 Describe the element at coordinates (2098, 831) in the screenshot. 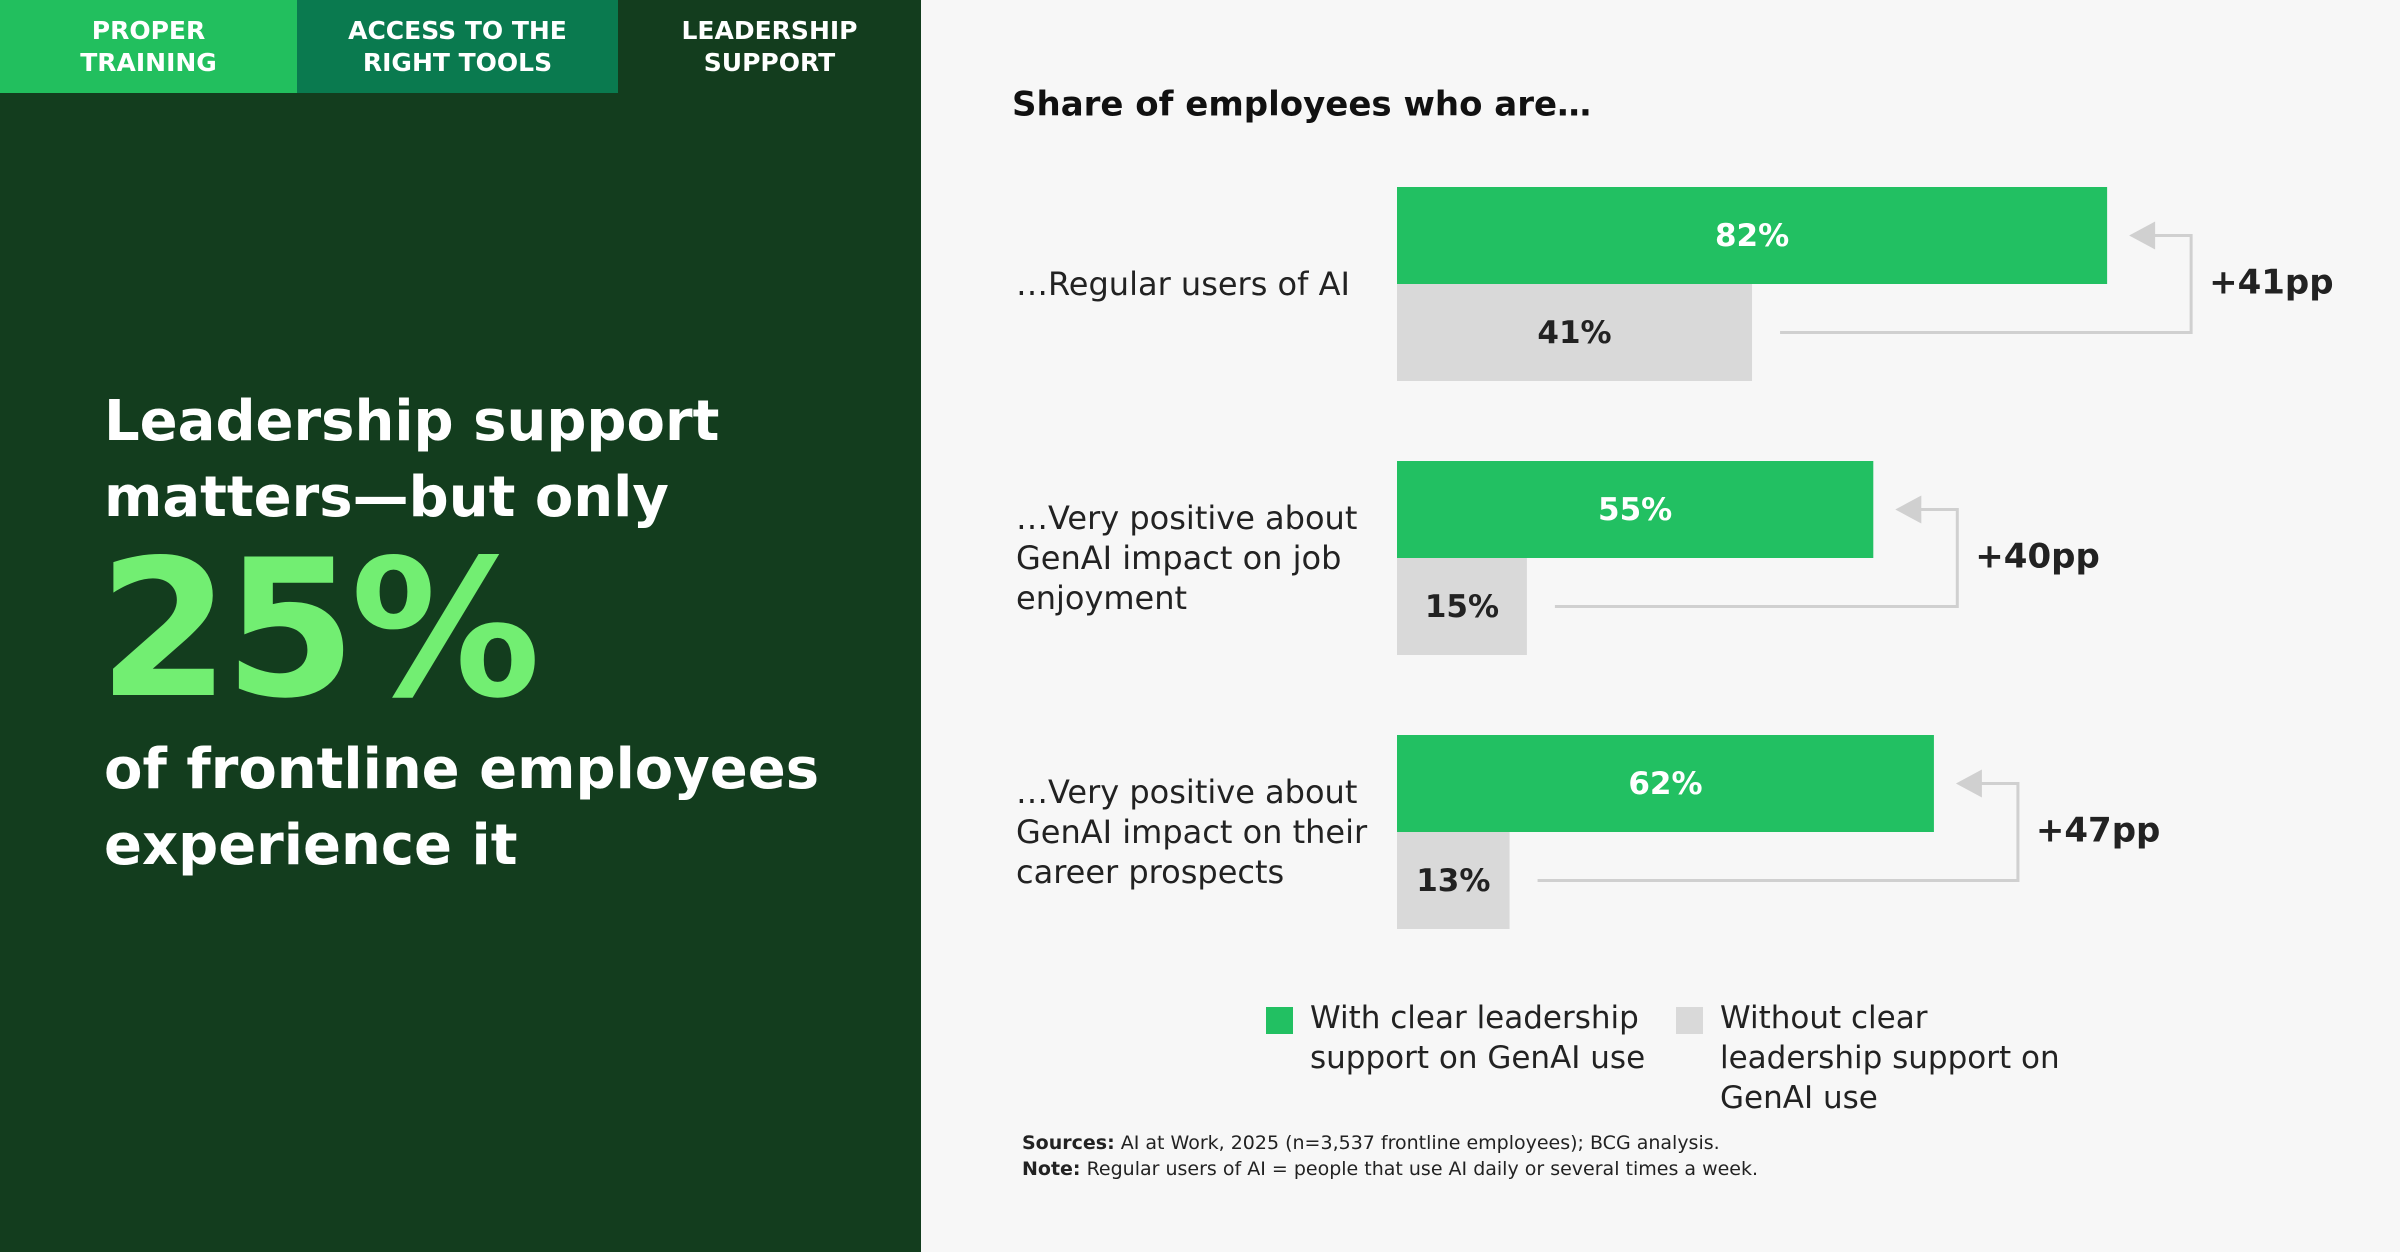

I see `difference-label: +47pp` at that location.